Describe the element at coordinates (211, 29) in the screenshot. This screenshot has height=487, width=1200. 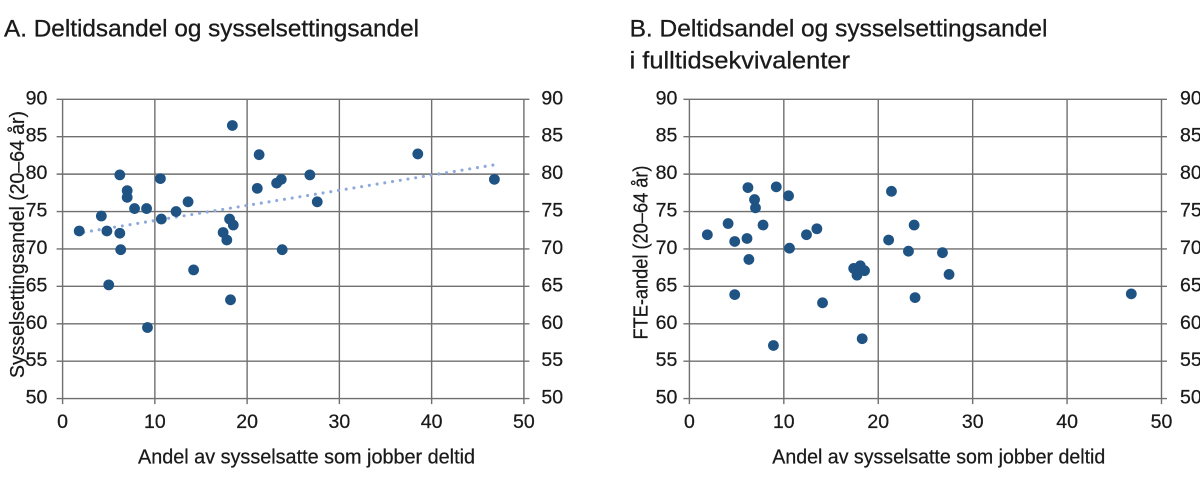
I see `svg-text:A. Deltidsandel og sysselsetti: A. Deltidsandel og sysselsettingsandel` at that location.